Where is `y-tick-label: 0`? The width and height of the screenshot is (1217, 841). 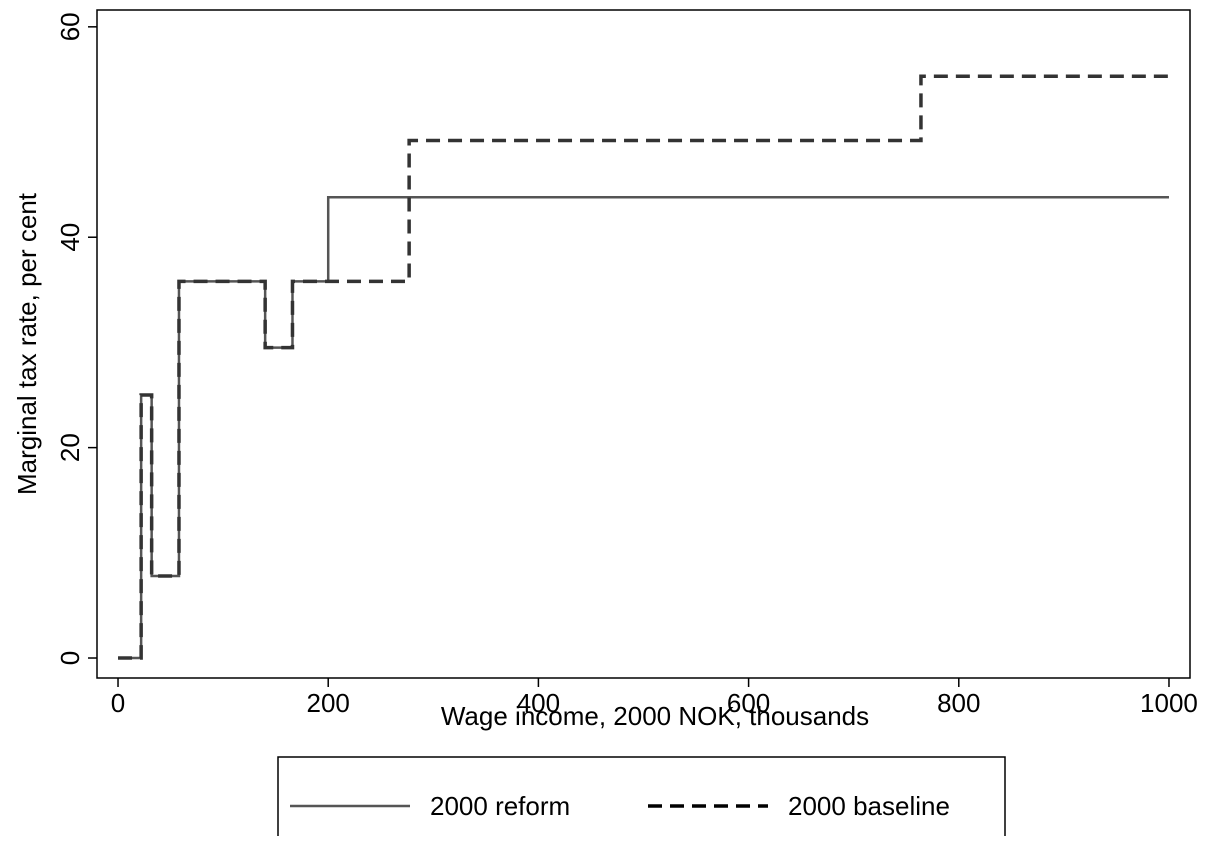
y-tick-label: 0 is located at coordinates (70, 658).